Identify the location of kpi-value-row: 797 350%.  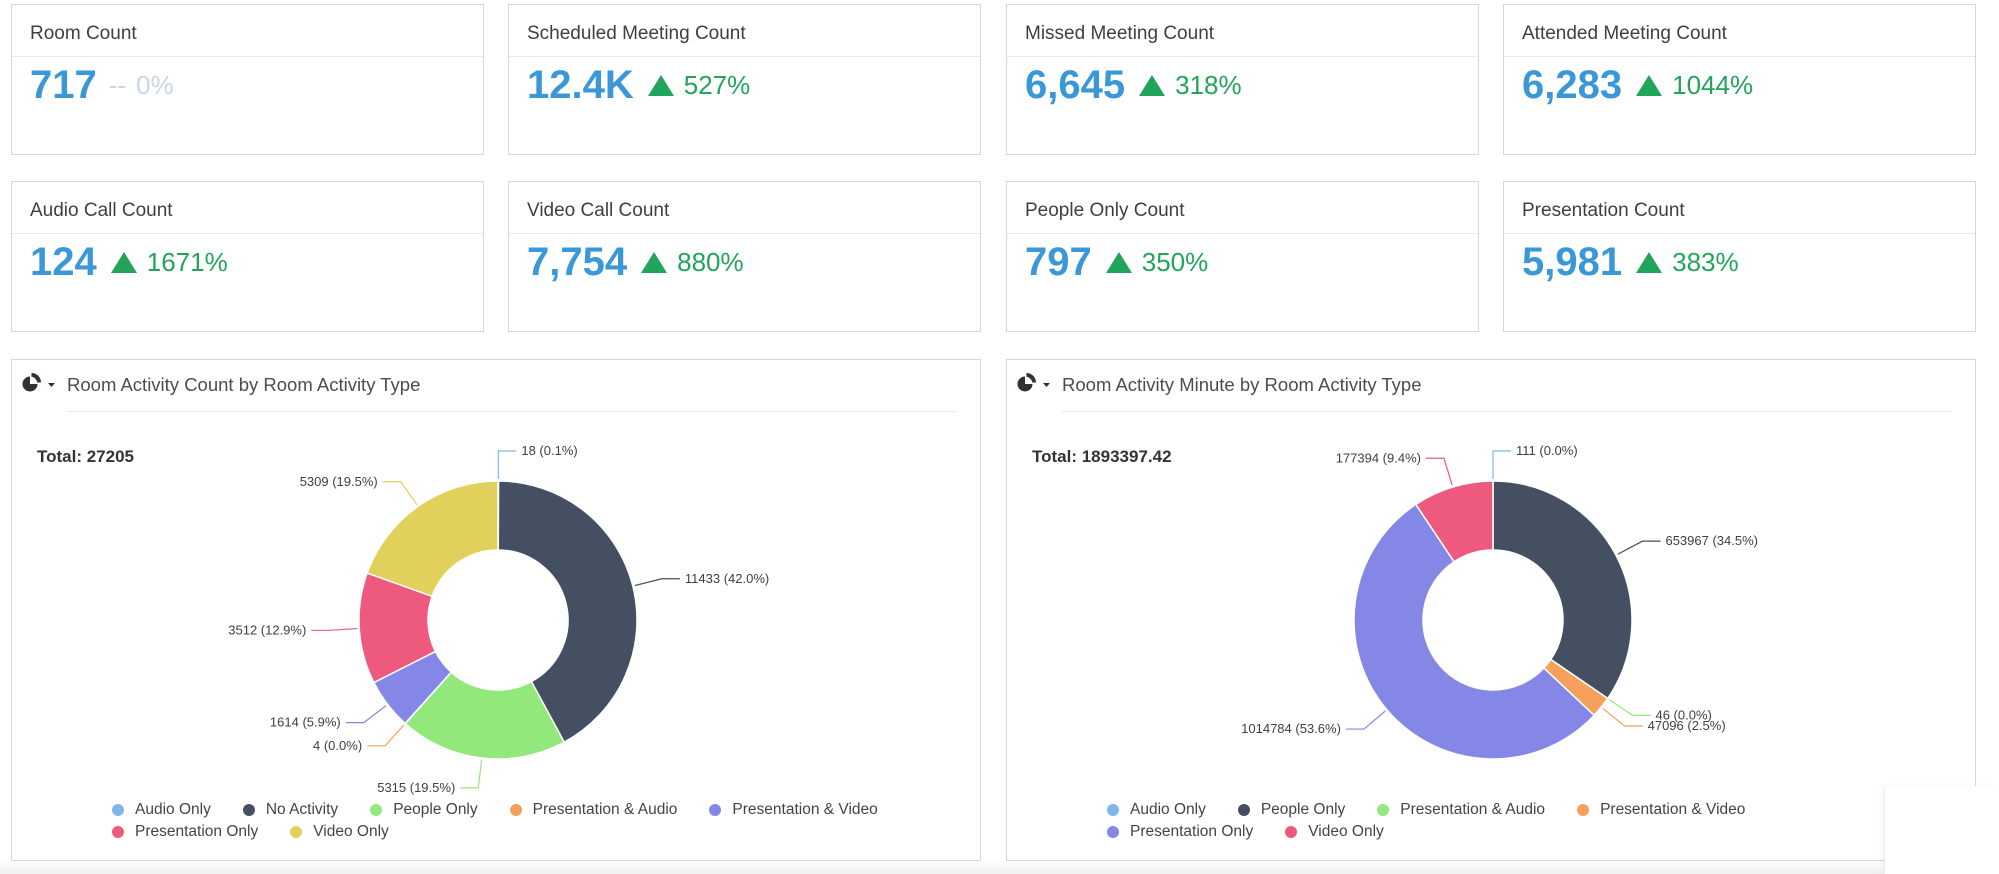
(1116, 262).